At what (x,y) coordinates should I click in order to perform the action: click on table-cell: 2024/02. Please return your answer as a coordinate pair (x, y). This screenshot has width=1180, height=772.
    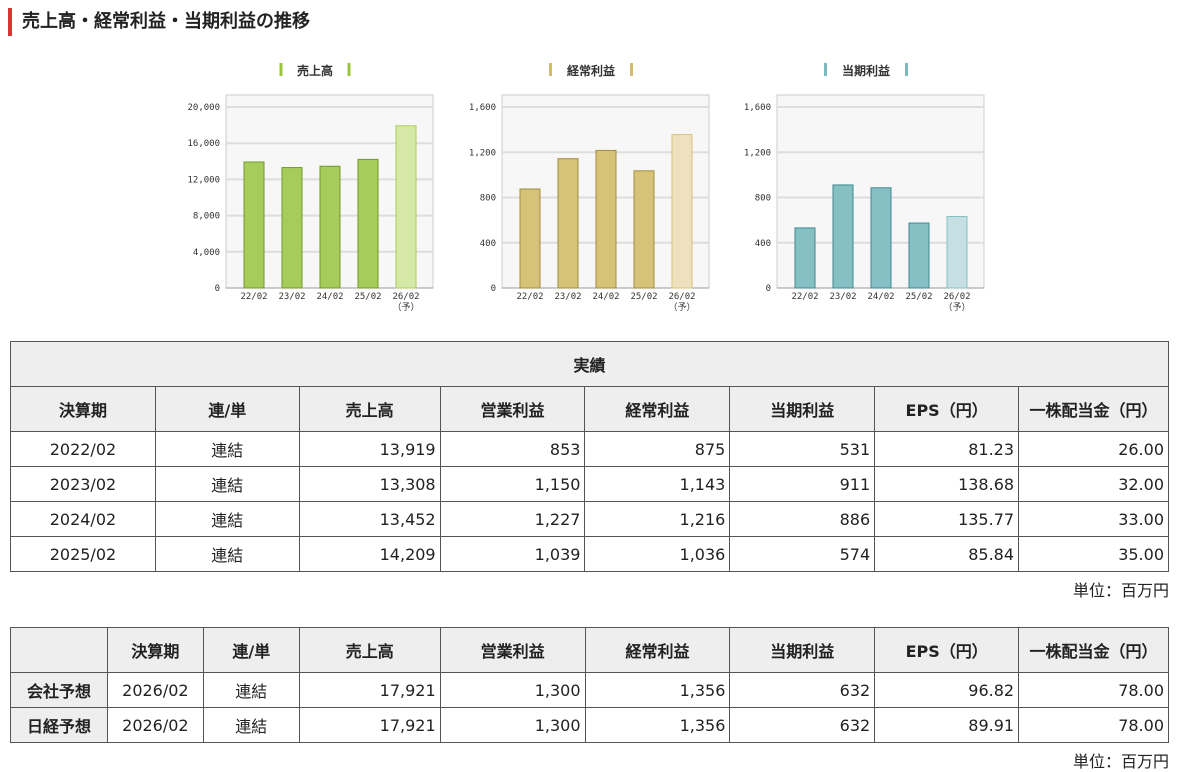
    Looking at the image, I should click on (83, 519).